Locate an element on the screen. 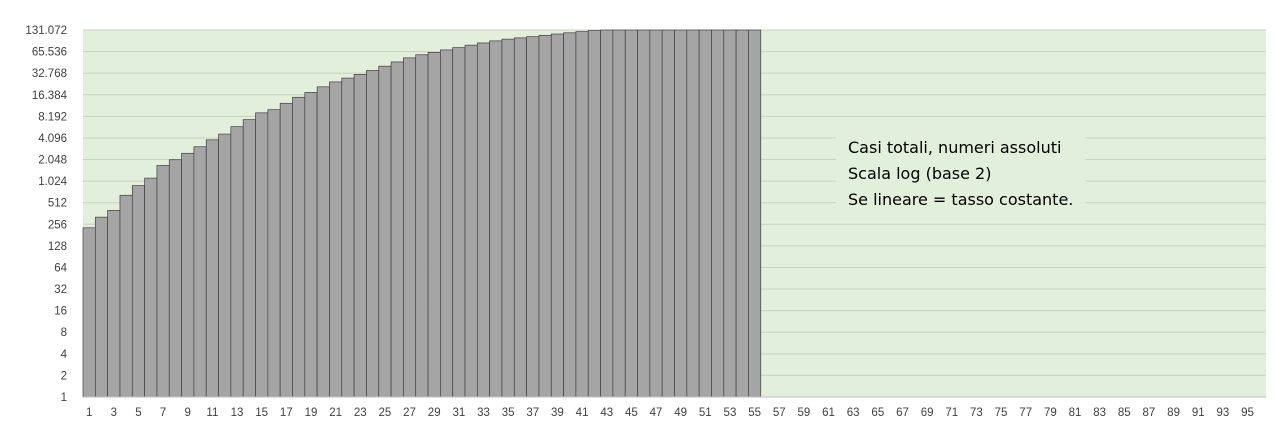  x-tick-label: 7 is located at coordinates (163, 413).